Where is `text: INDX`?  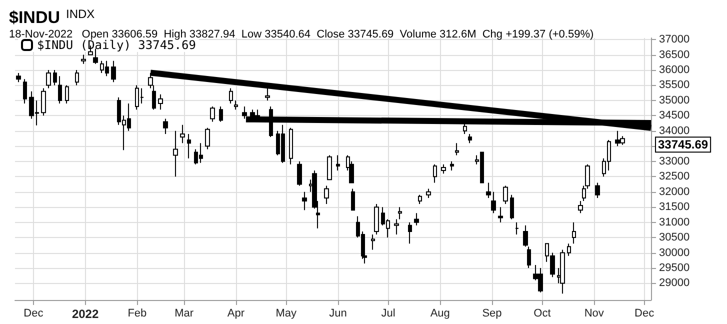
text: INDX is located at coordinates (80, 14).